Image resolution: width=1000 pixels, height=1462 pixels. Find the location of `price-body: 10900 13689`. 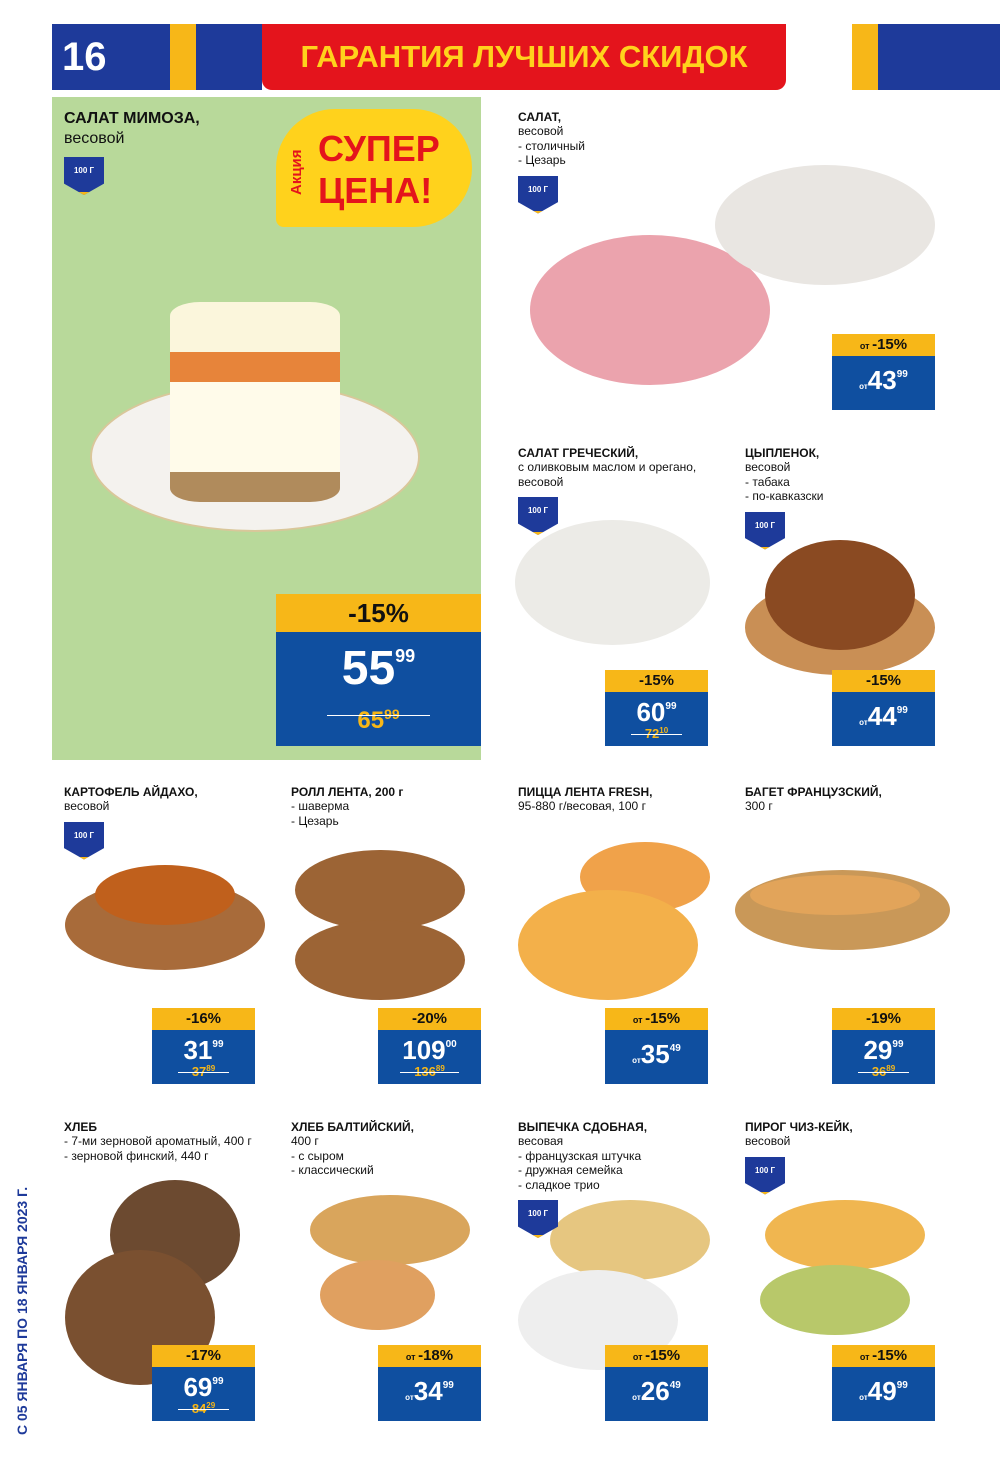

price-body: 10900 13689 is located at coordinates (429, 1057).